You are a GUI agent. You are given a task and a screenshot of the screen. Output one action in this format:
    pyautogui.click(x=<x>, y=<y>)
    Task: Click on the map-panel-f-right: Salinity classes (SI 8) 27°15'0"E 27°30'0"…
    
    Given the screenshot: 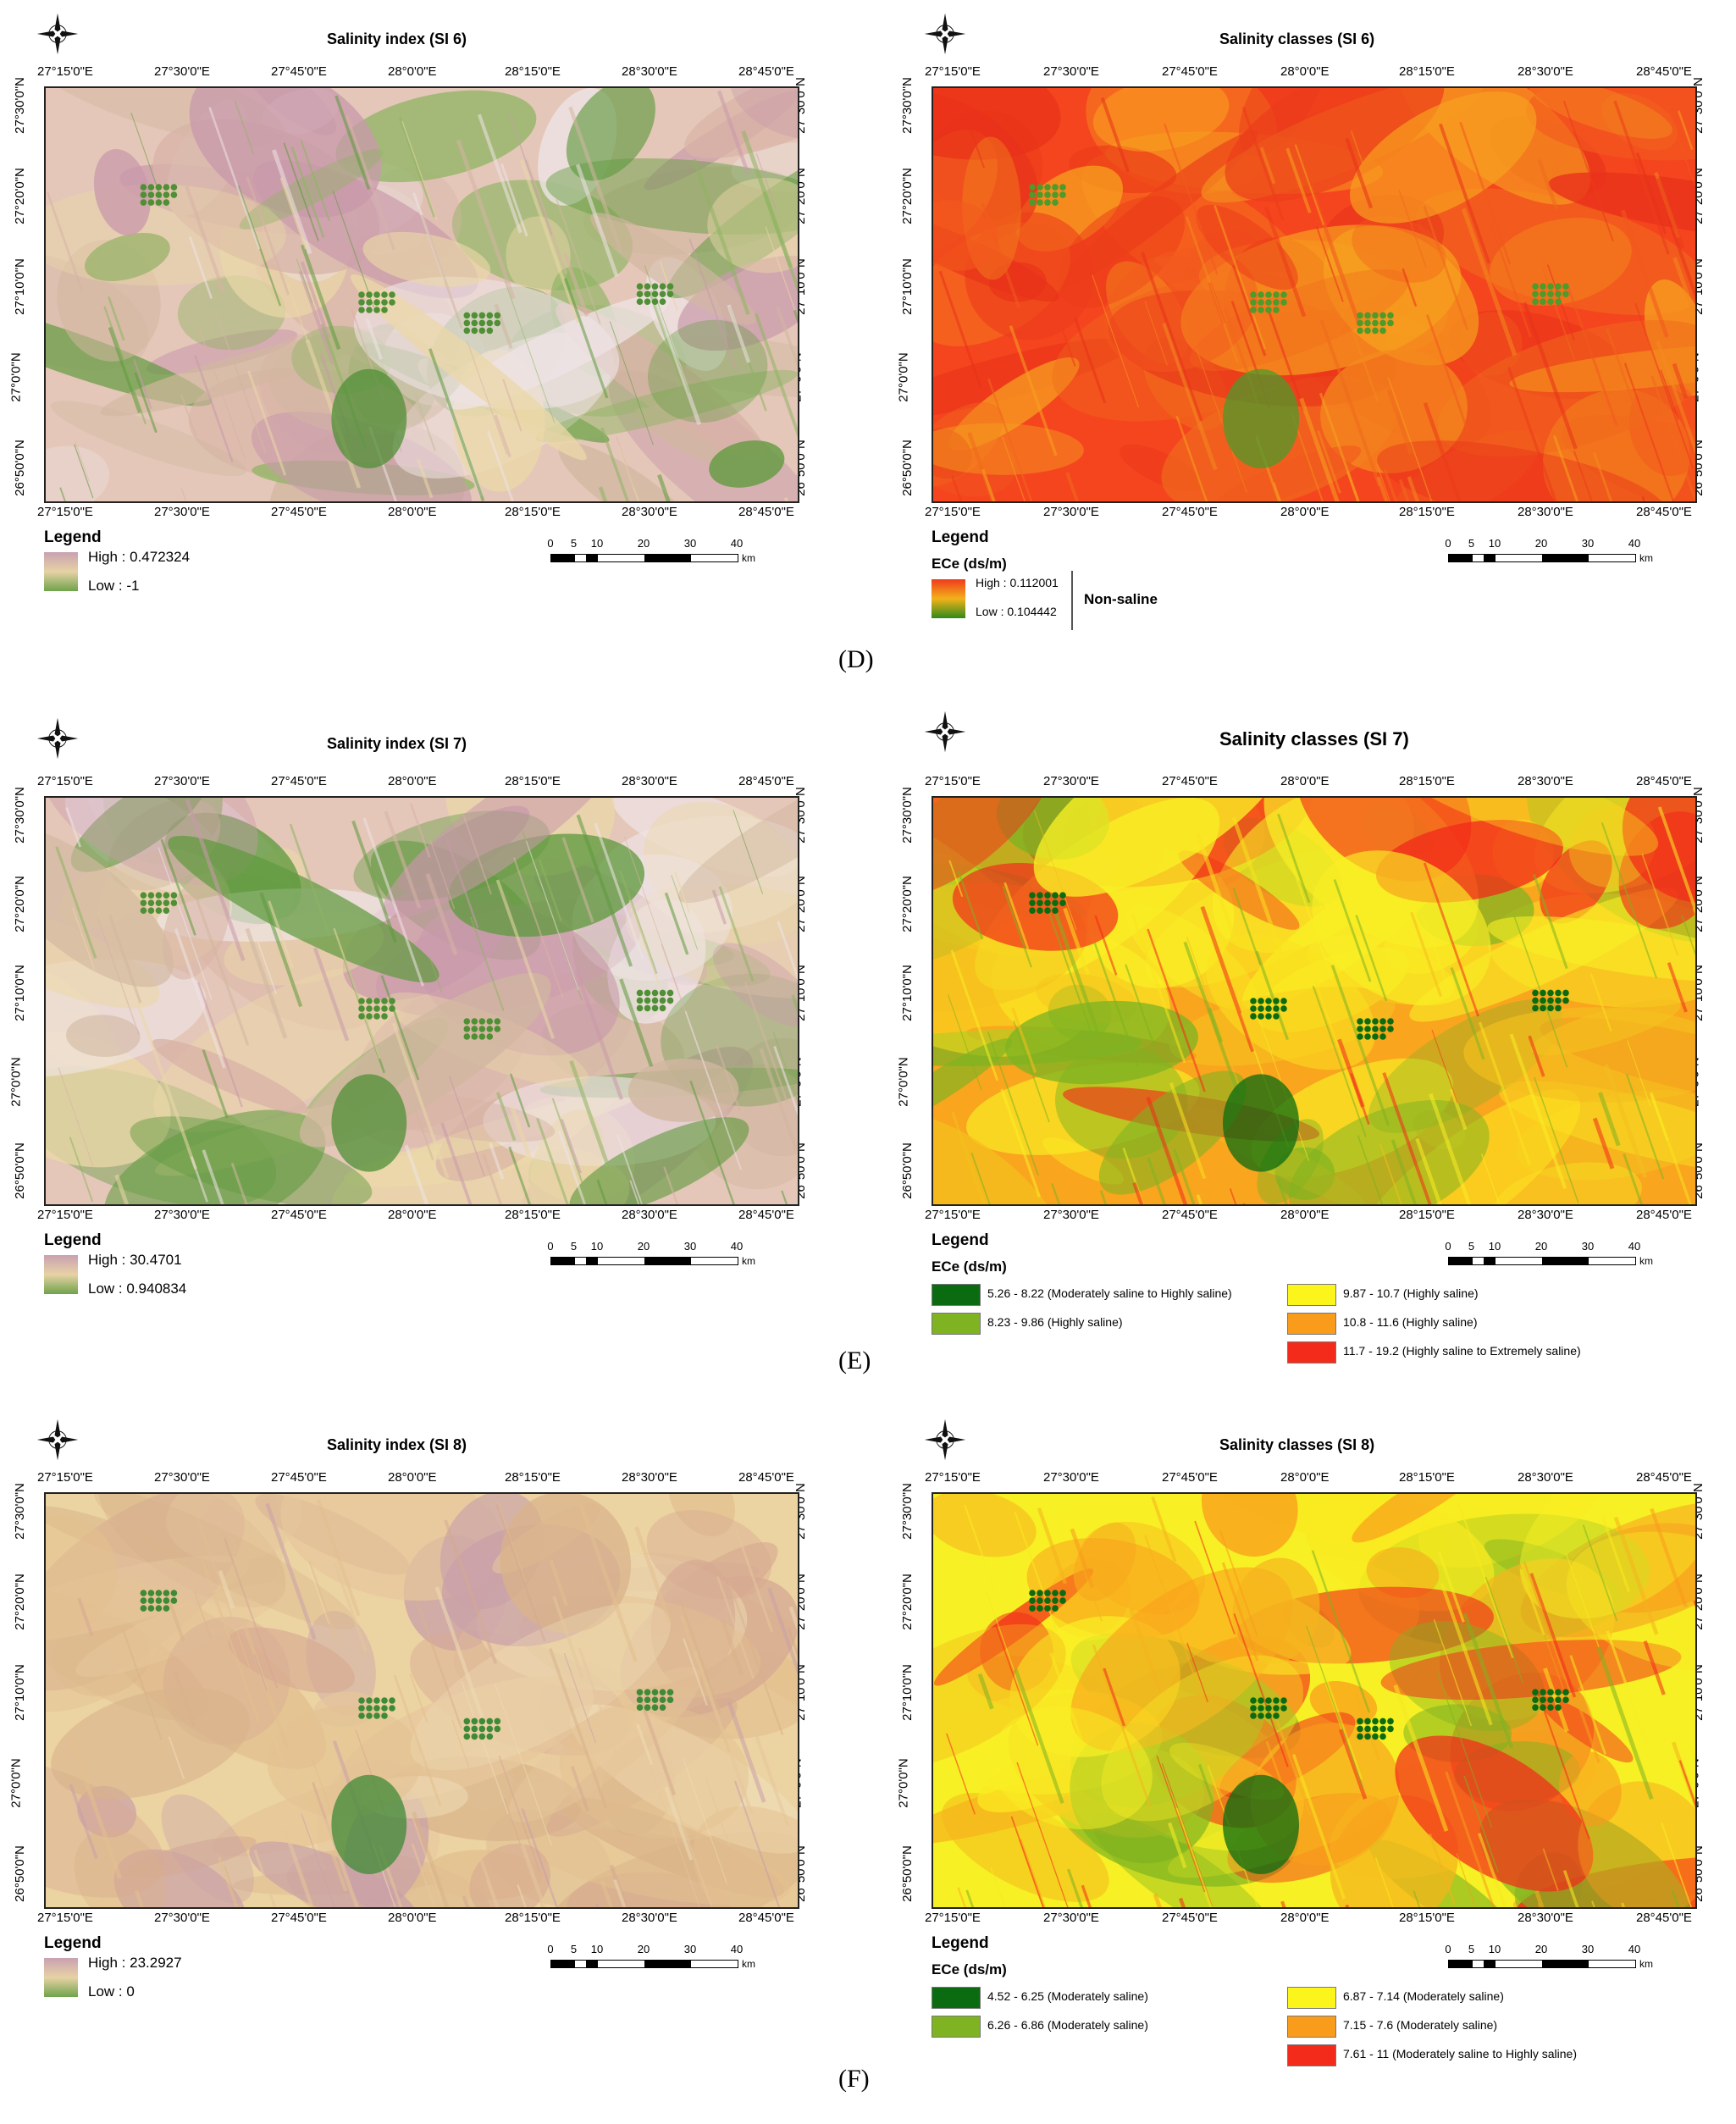 What is the action you would take?
    pyautogui.click(x=1293, y=1741)
    